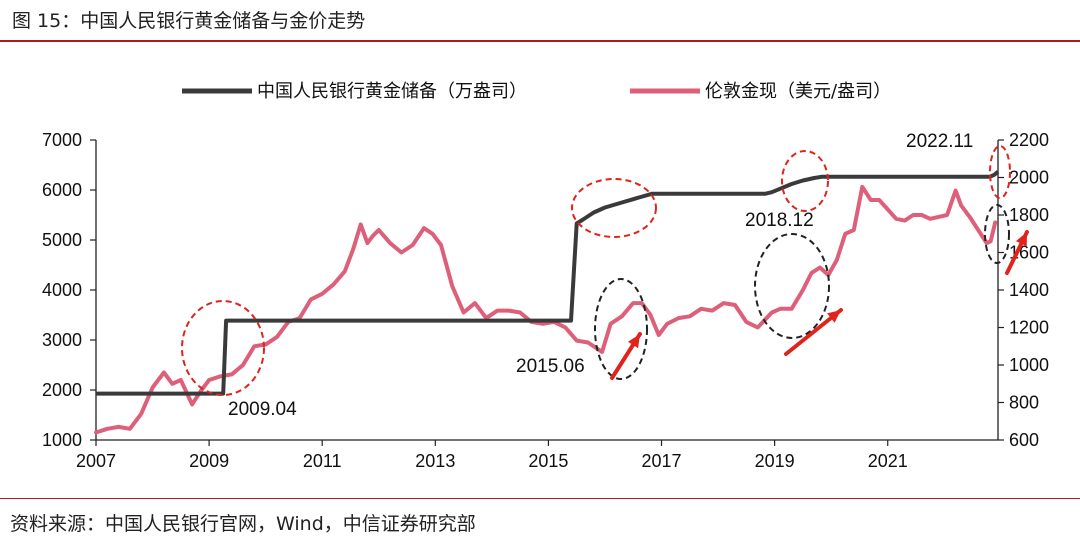  Describe the element at coordinates (62, 390) in the screenshot. I see `y-left-tick-label: 2000` at that location.